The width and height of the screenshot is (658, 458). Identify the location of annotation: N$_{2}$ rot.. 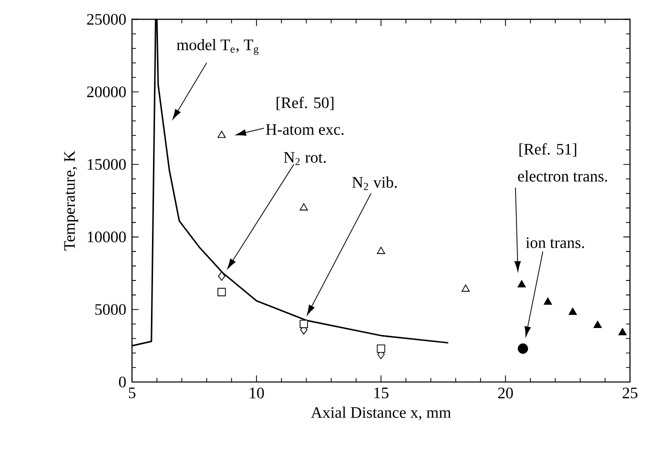
(305, 159).